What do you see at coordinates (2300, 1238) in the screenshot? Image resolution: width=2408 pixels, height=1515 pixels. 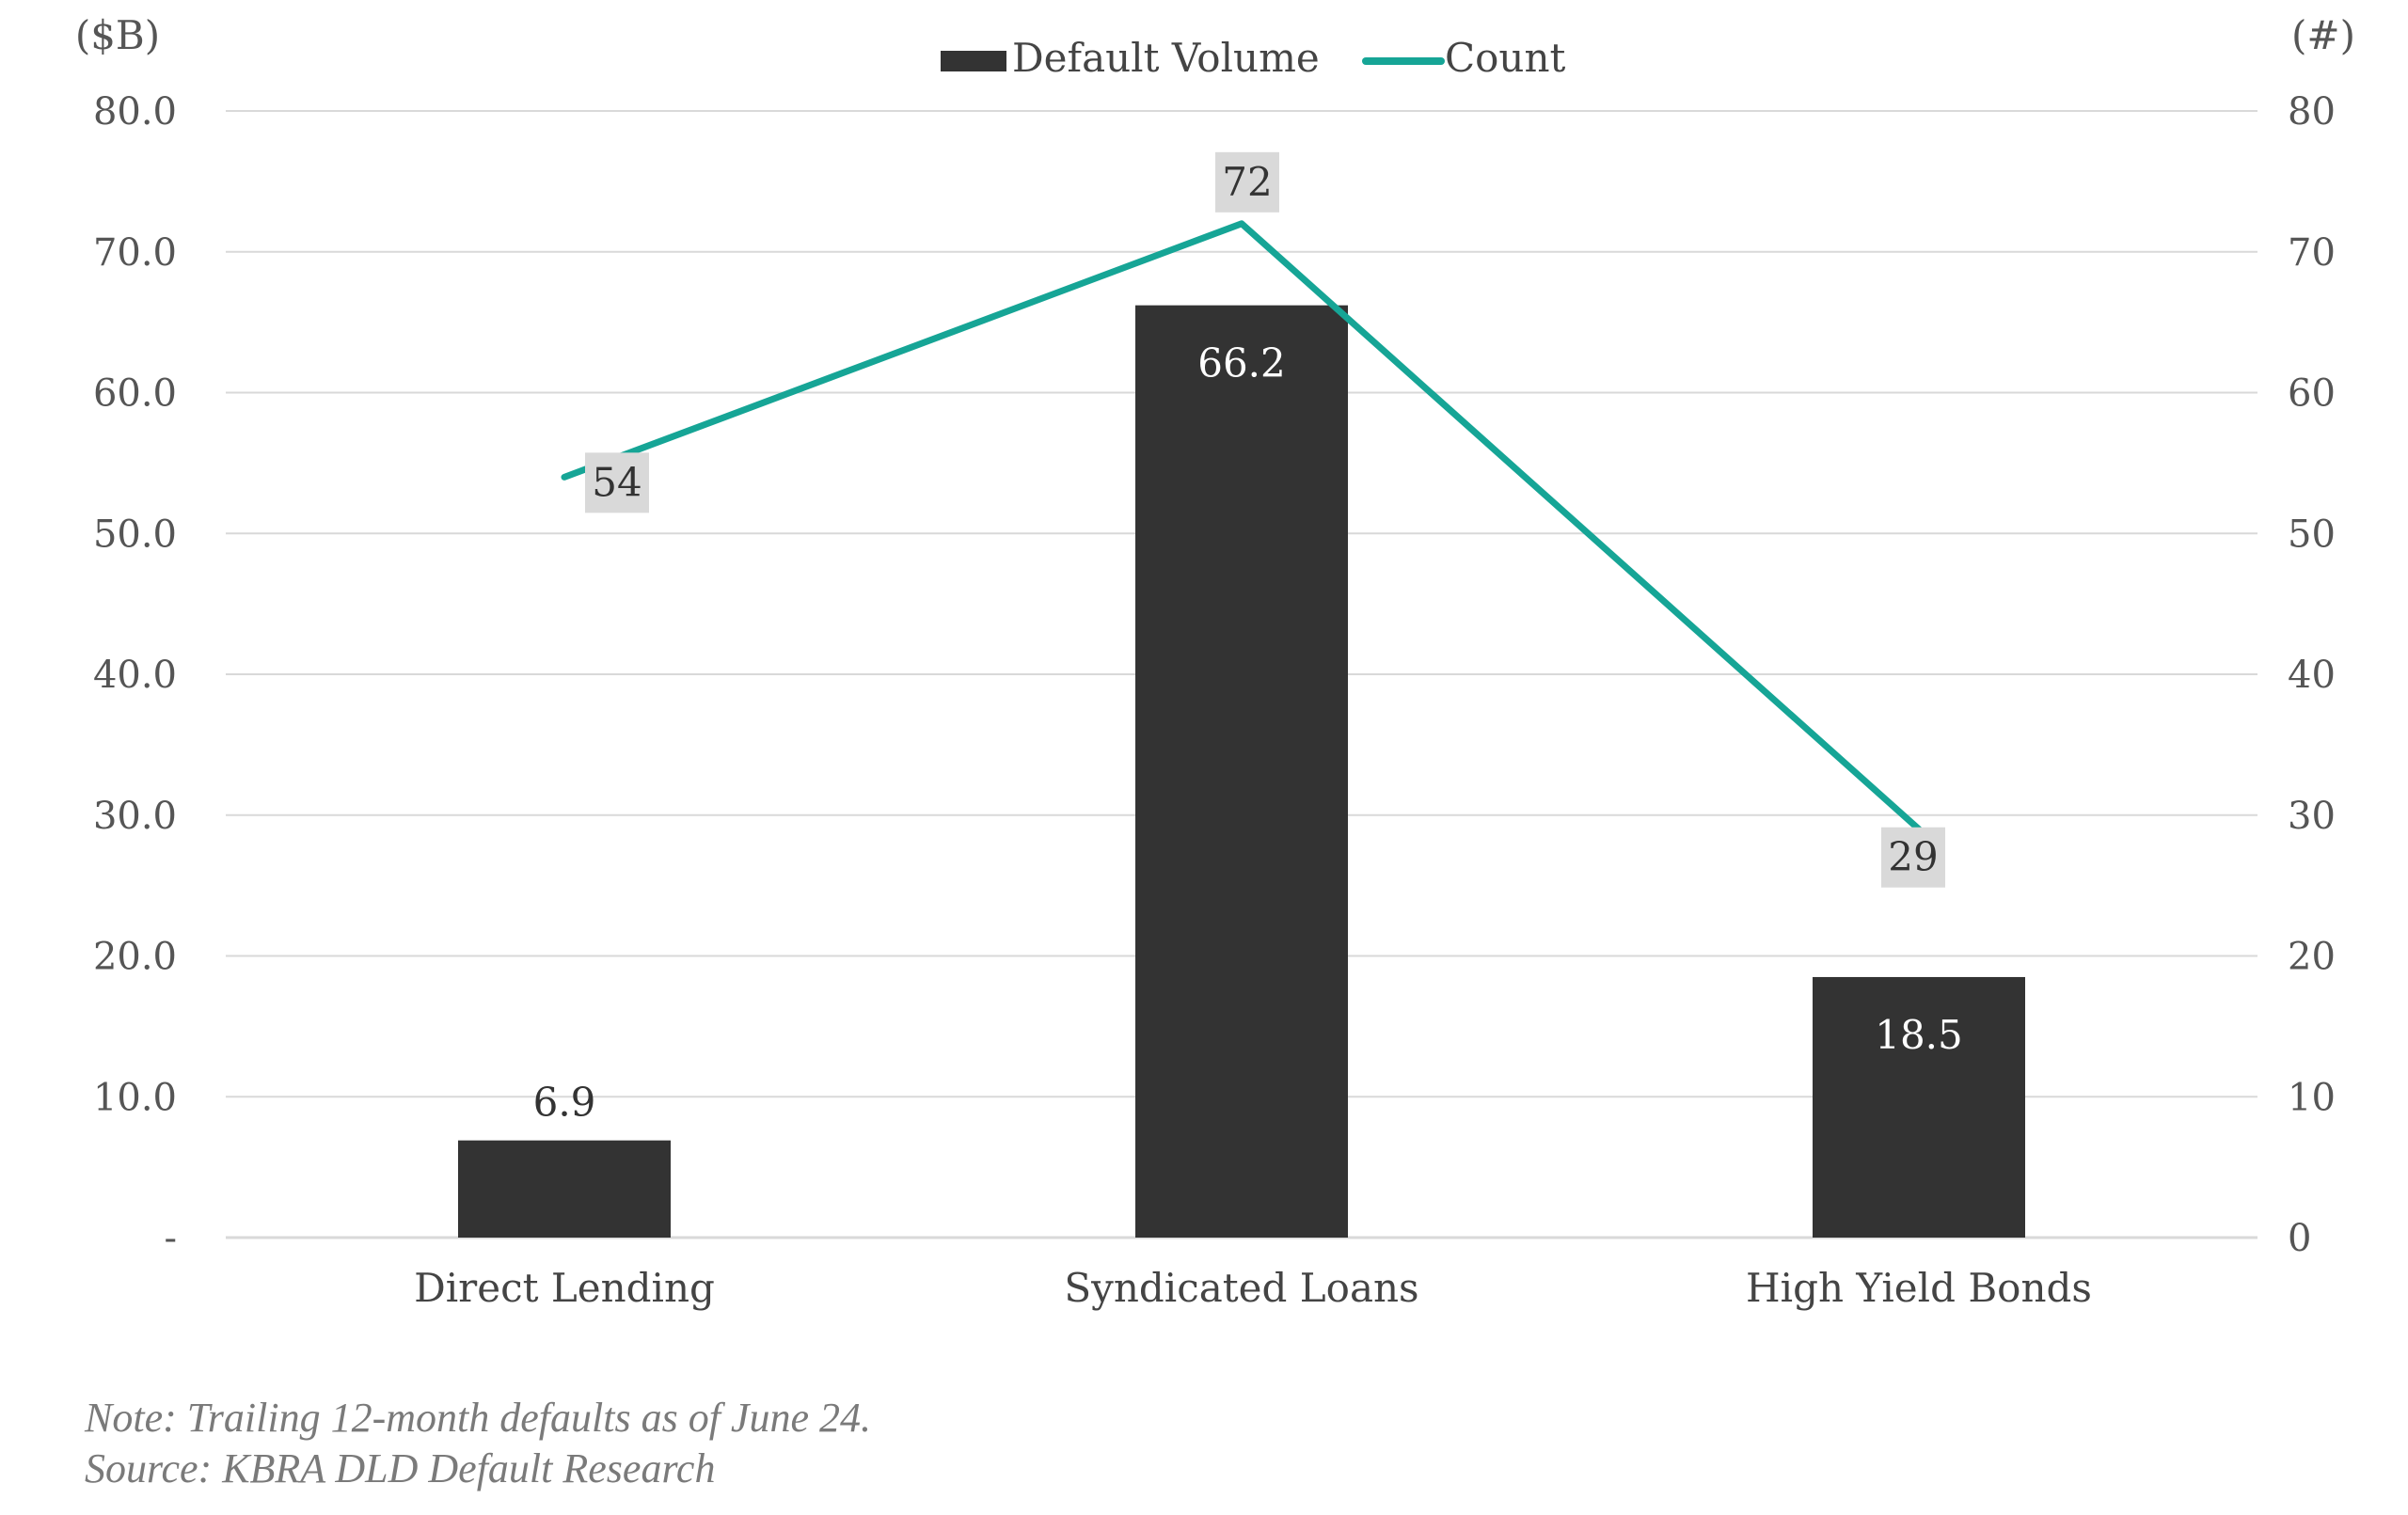 I see `right-axis-tick-label: 0` at bounding box center [2300, 1238].